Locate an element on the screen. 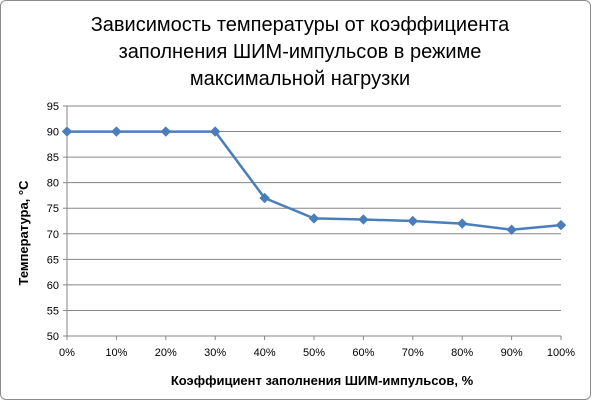 The width and height of the screenshot is (593, 402). x-tick-label: 20% is located at coordinates (166, 353).